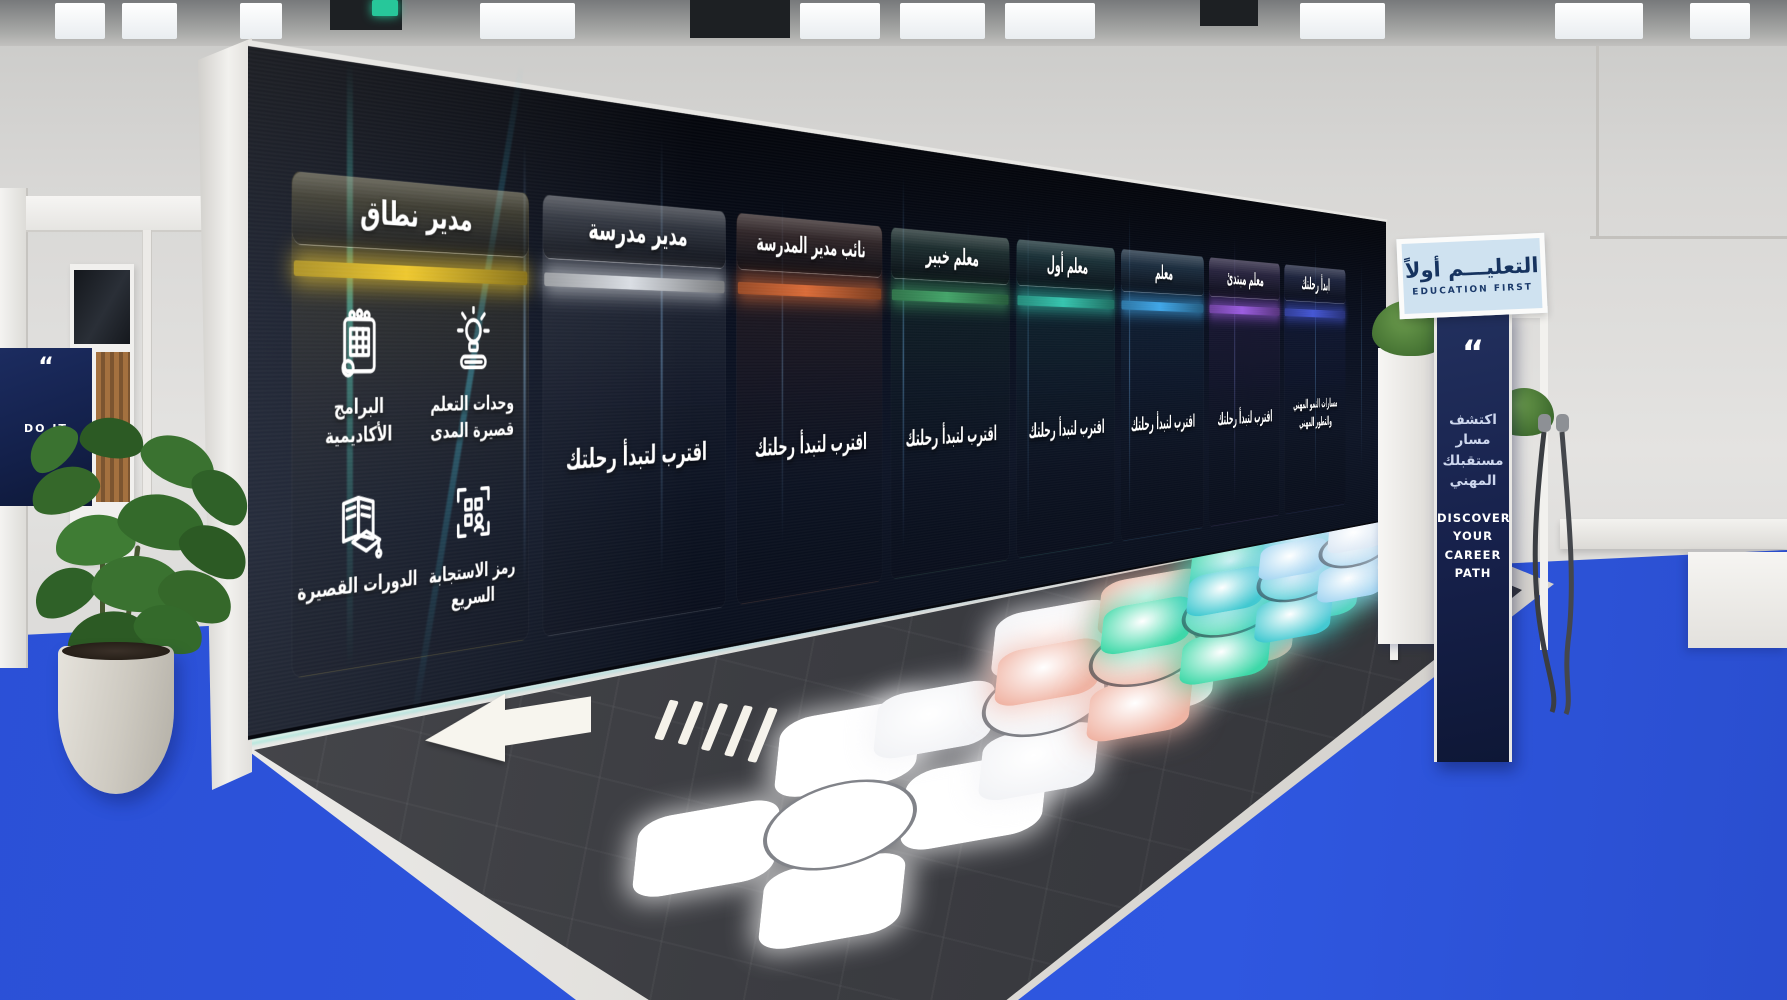  What do you see at coordinates (1473, 289) in the screenshot?
I see `sign-english-text: EDUCATION FIRST` at bounding box center [1473, 289].